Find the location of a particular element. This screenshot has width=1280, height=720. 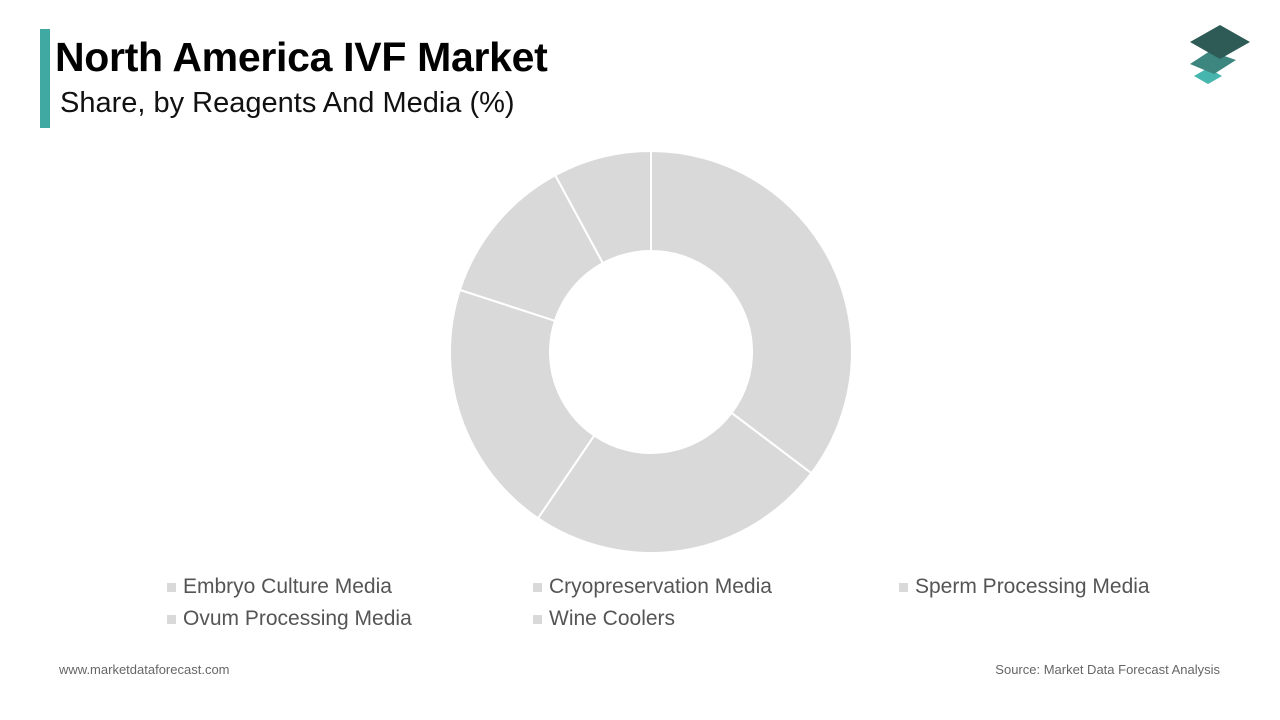

legend-item: Ovum Processing Media is located at coordinates (289, 619).